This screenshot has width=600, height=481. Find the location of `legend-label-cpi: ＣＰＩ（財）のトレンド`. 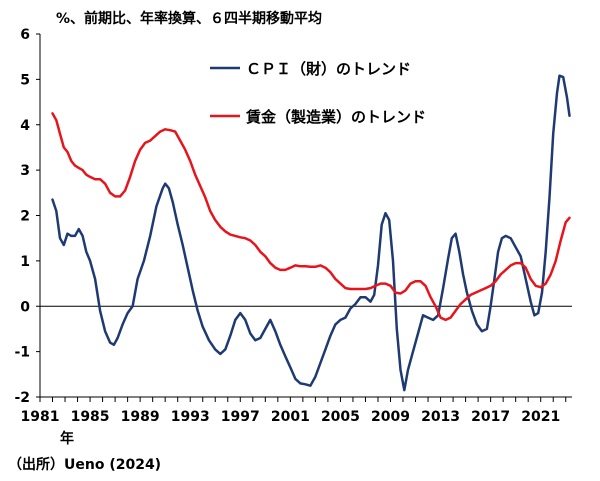

legend-label-cpi: ＣＰＩ（財）のトレンド is located at coordinates (329, 69).